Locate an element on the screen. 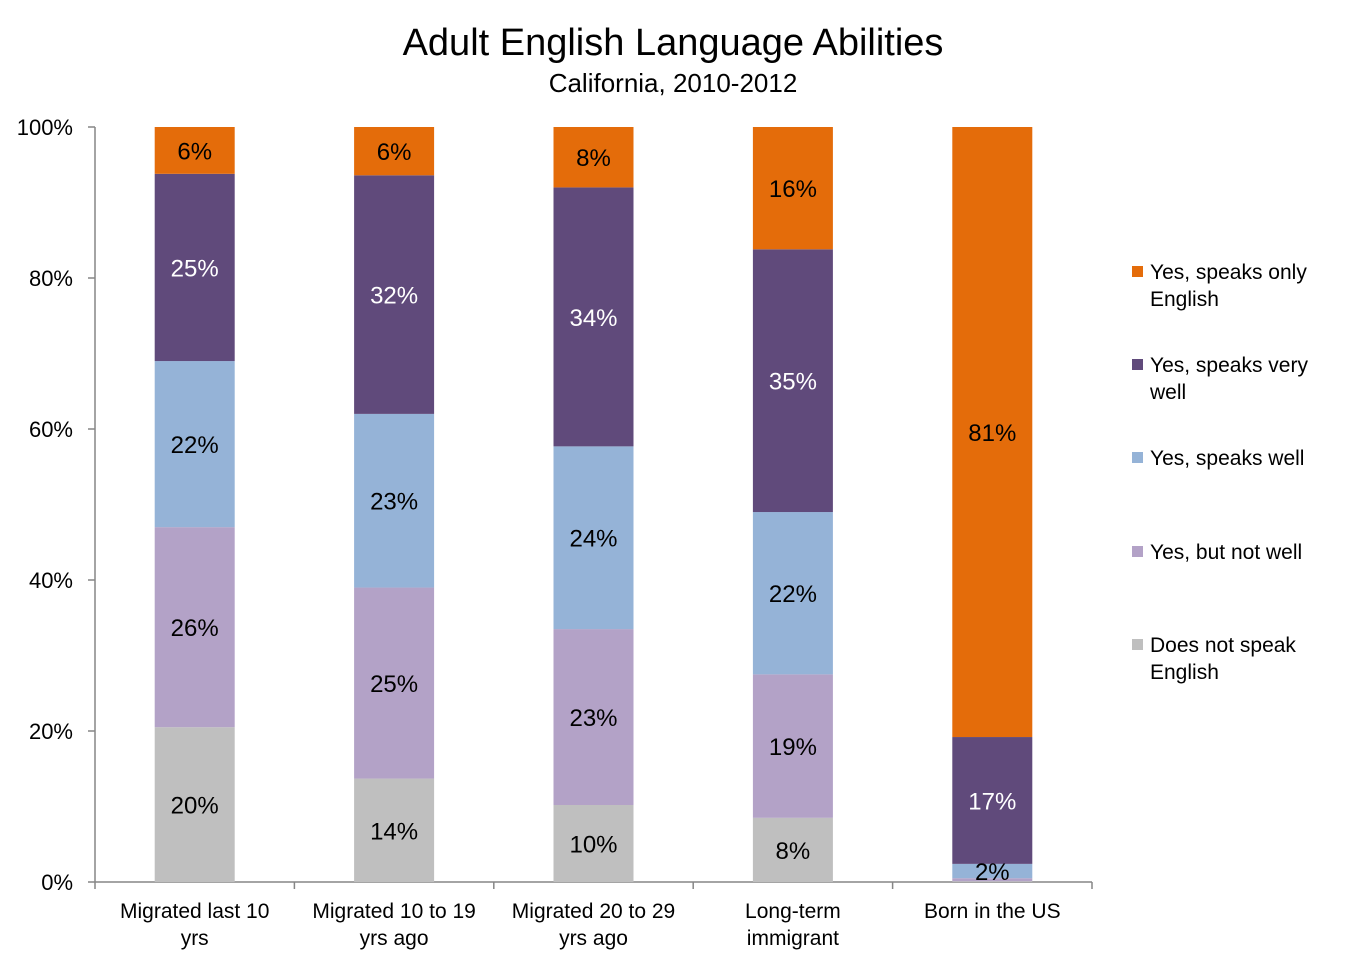 The height and width of the screenshot is (979, 1350). y-tick-label: 80% is located at coordinates (51, 278).